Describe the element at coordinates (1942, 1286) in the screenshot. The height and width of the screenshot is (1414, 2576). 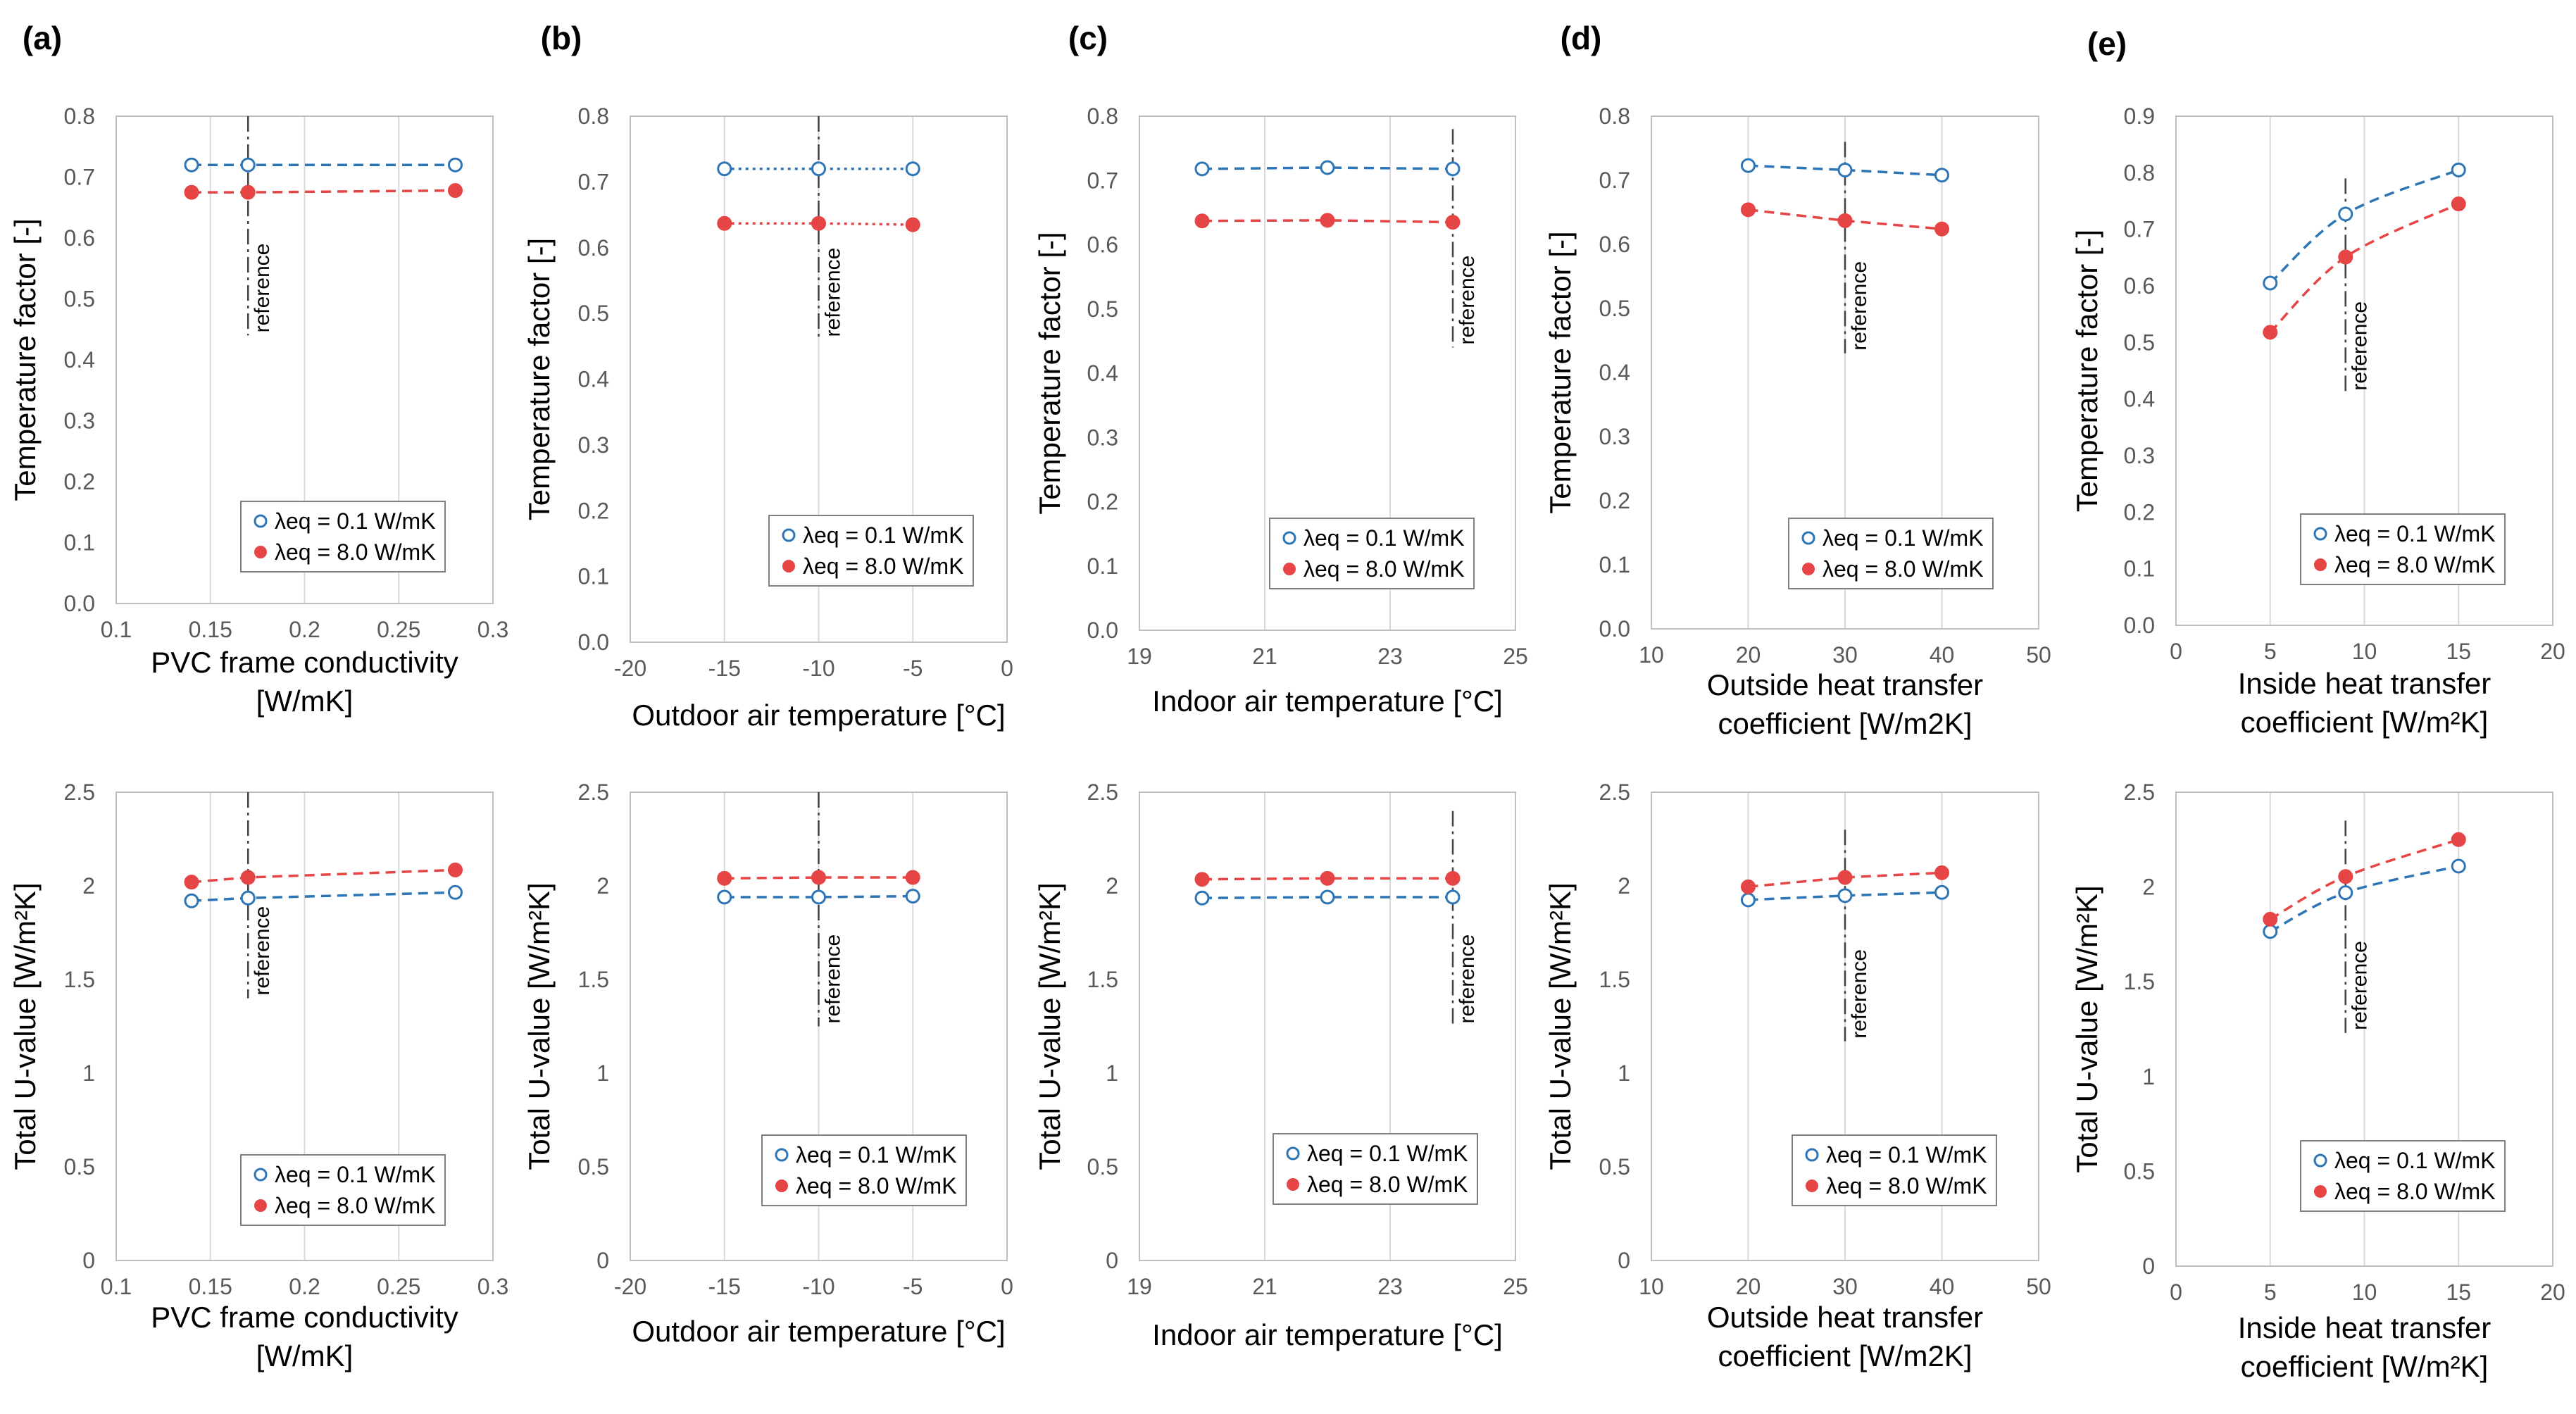
I see `x-tick-label: 40` at that location.